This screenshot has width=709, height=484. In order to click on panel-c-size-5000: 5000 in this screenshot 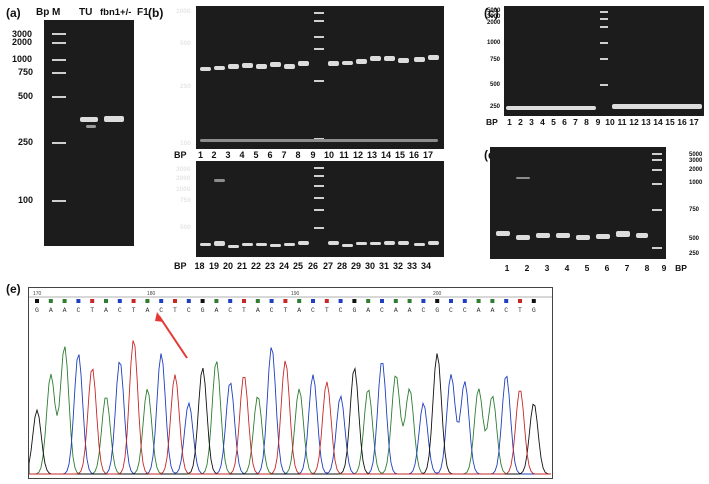, I will do `click(494, 11)`.